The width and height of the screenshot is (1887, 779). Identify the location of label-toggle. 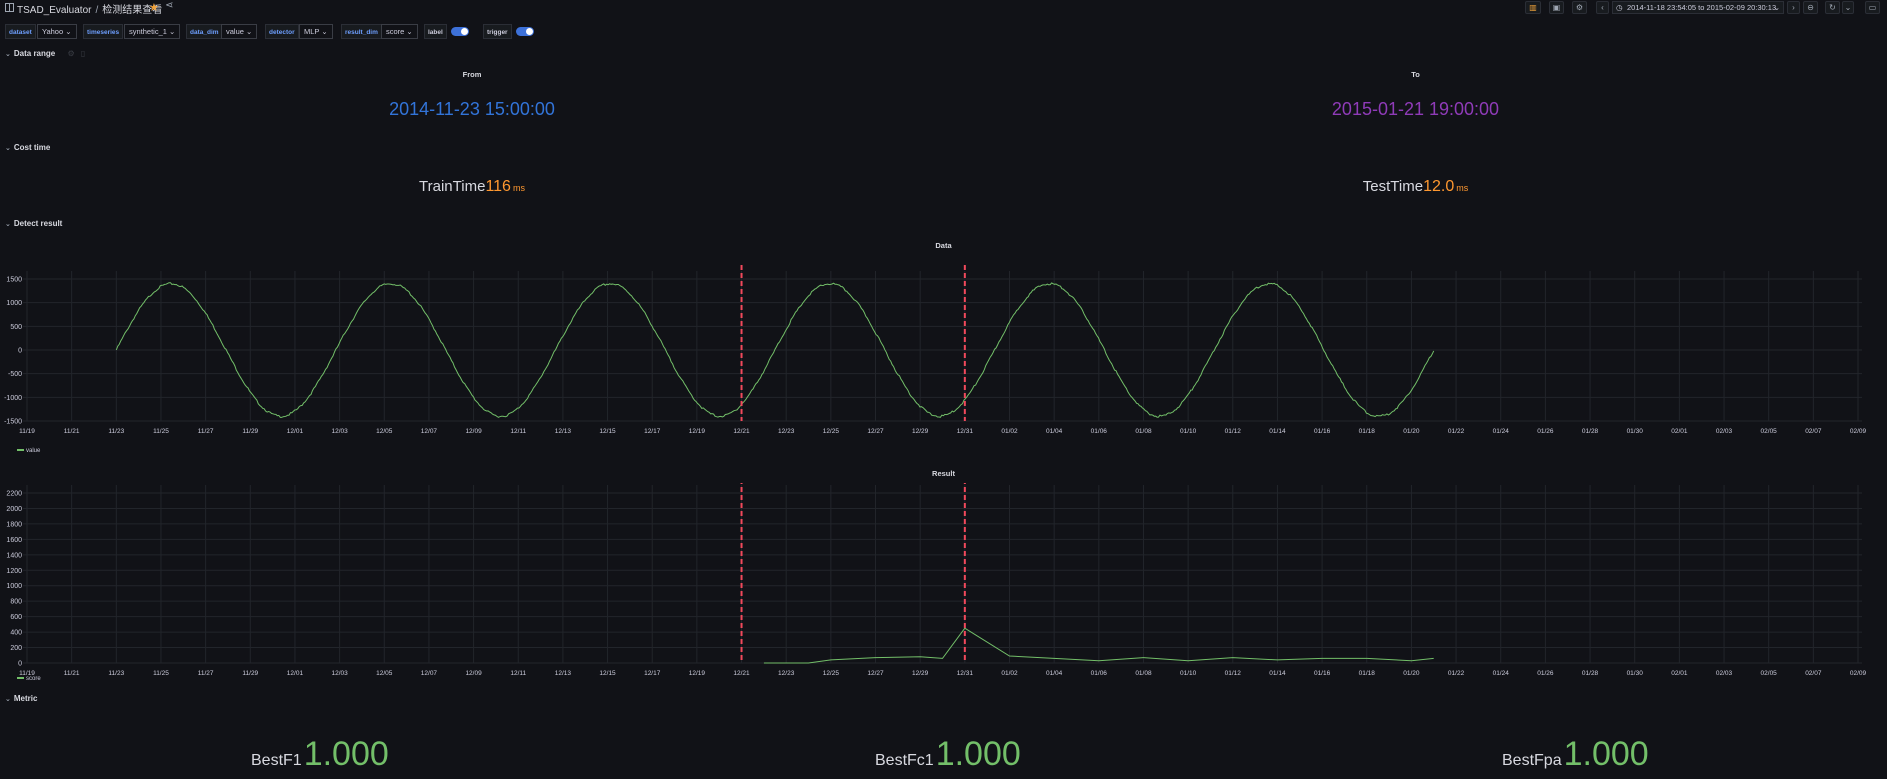
(460, 31).